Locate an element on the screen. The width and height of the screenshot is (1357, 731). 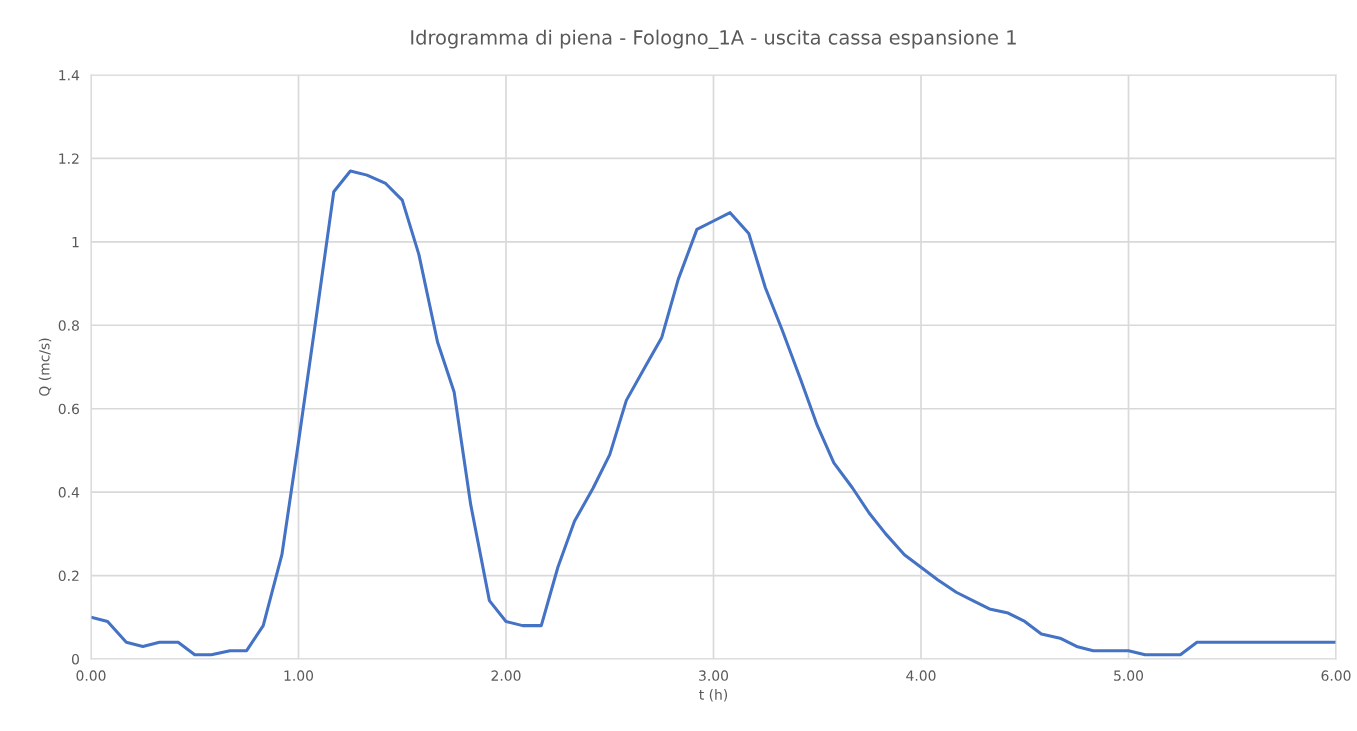
x-tick-label: 5.00 is located at coordinates (1129, 675).